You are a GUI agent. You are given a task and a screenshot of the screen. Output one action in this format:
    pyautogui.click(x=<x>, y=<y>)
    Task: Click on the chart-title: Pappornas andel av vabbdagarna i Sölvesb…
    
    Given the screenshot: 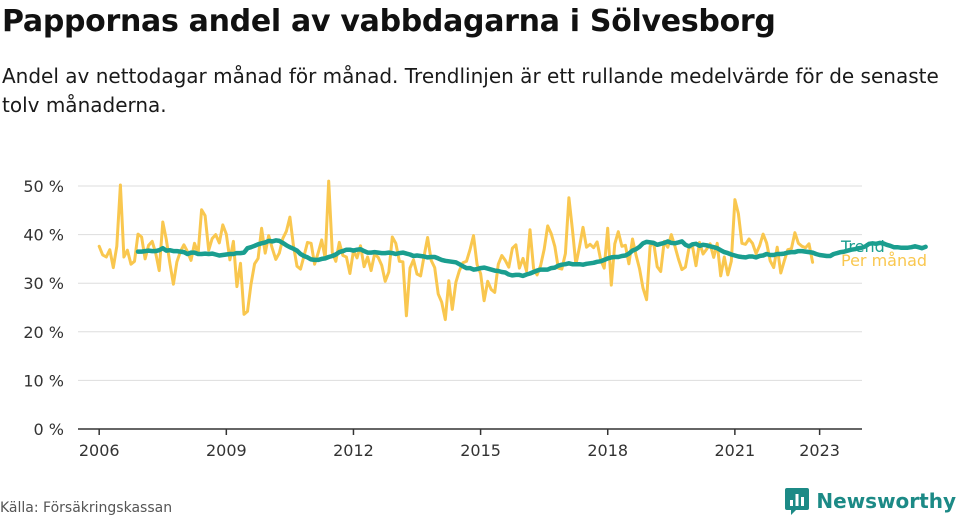 What is the action you would take?
    pyautogui.click(x=389, y=21)
    